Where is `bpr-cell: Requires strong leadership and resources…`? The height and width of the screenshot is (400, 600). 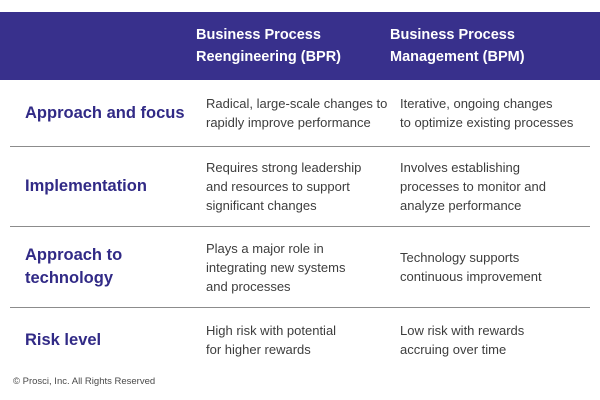 bpr-cell: Requires strong leadership and resources… is located at coordinates (284, 186).